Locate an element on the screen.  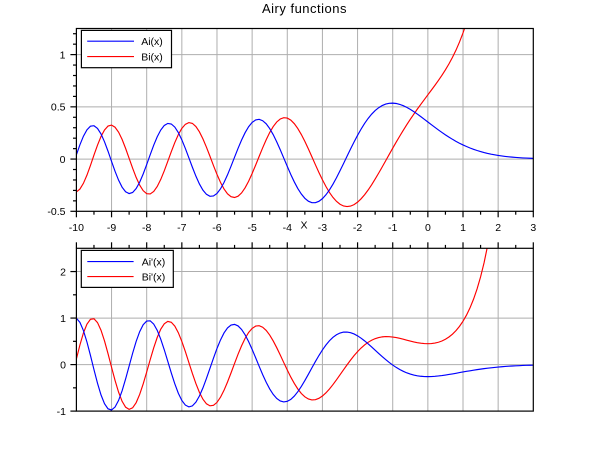
svg-text: -3 is located at coordinates (322, 228).